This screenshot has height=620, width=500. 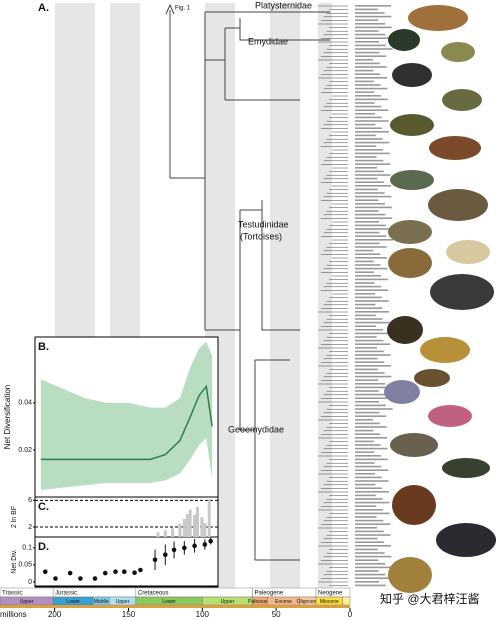 What do you see at coordinates (308, 602) in the screenshot?
I see `epoch-label: Oligocene` at bounding box center [308, 602].